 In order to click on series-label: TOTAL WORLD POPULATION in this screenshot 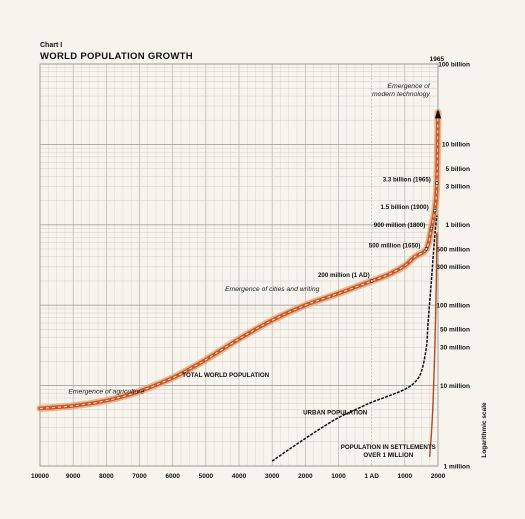, I will do `click(225, 375)`.